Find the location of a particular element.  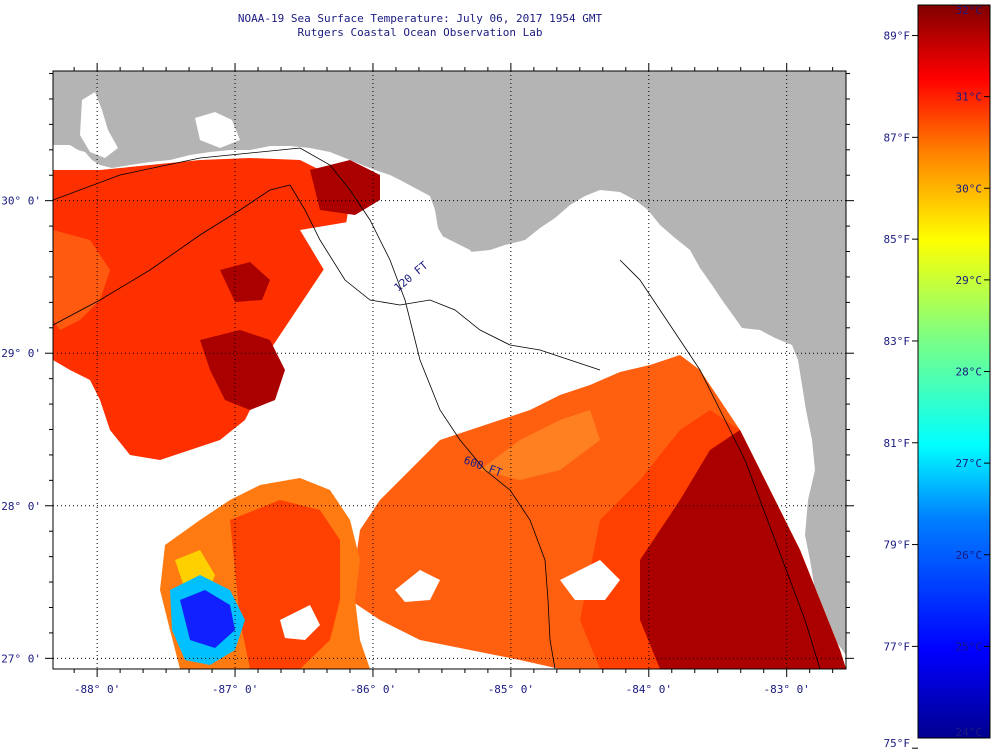

colorbar-fahrenheit-label: 85°F is located at coordinates (897, 239).